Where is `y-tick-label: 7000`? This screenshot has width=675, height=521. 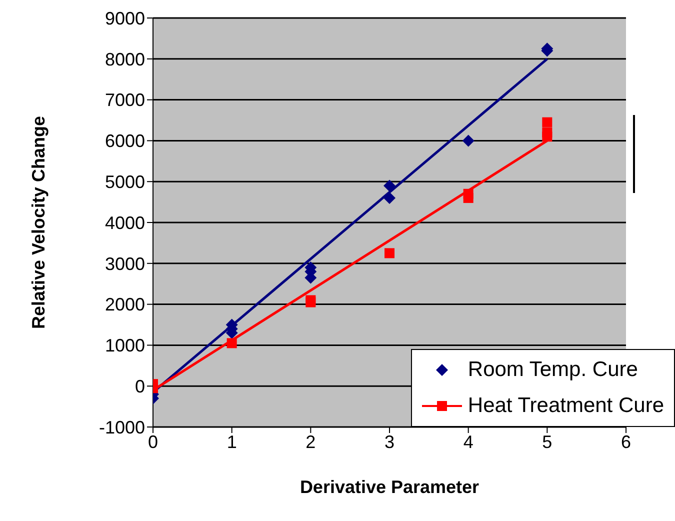
y-tick-label: 7000 is located at coordinates (124, 100).